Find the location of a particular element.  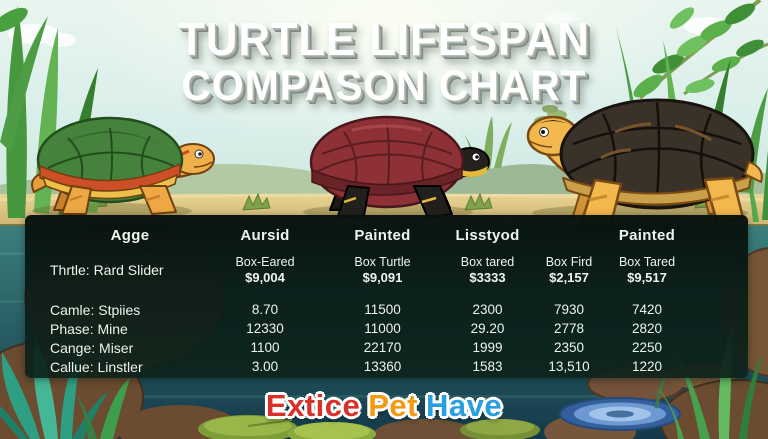

column-header-age: Agge is located at coordinates (130, 235).